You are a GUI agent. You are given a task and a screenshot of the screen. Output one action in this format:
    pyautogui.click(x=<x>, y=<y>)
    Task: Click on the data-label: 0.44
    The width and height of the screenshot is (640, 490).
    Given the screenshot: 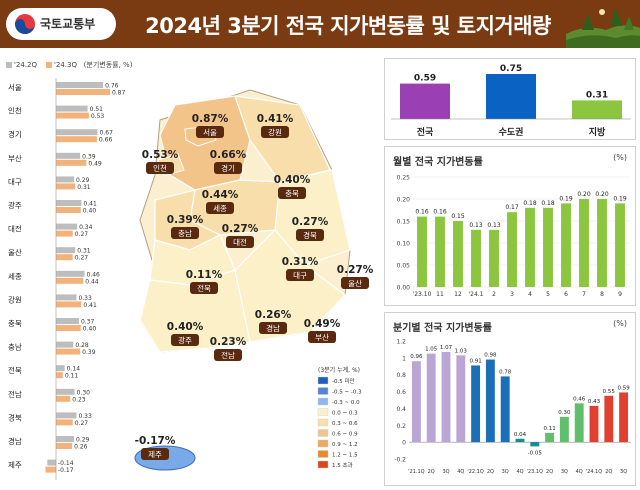 What is the action you would take?
    pyautogui.click(x=92, y=281)
    